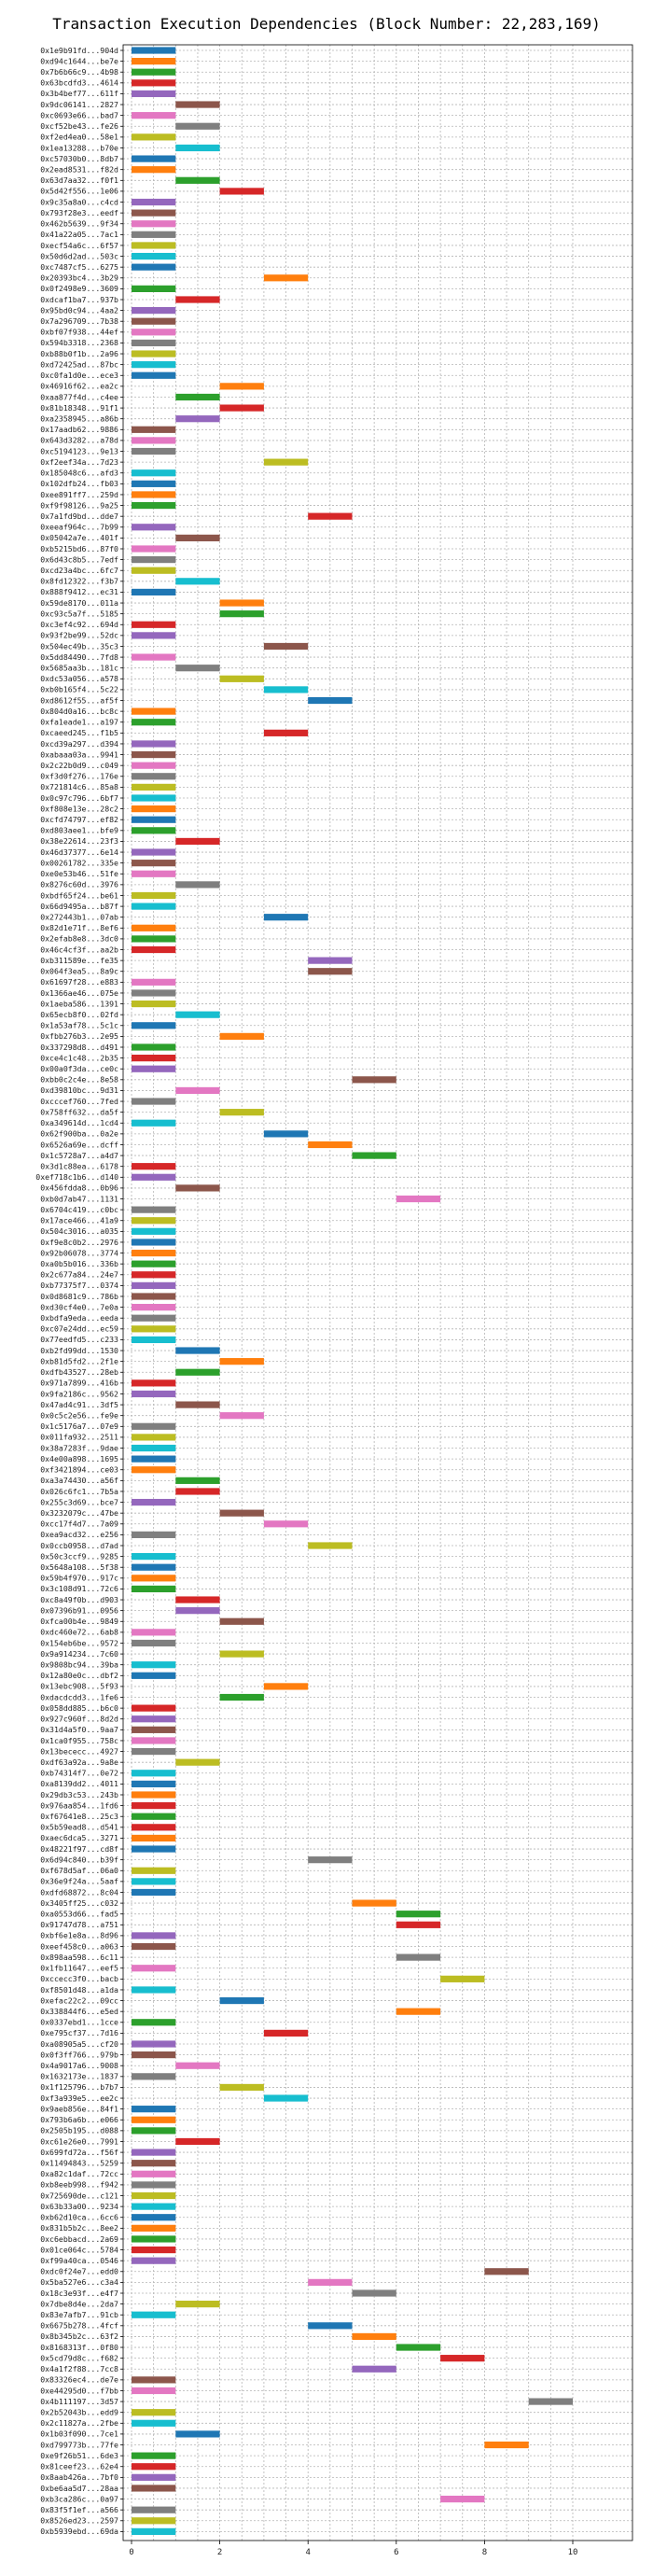 This screenshot has width=653, height=2576. Describe the element at coordinates (79, 548) in the screenshot. I see `y-tick-label: 0xb5215bd6...87f0` at that location.